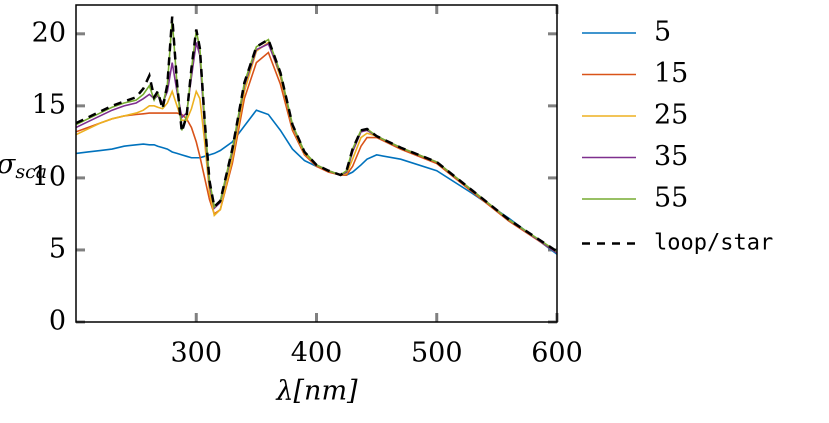  Describe the element at coordinates (437, 353) in the screenshot. I see `x-tick-label: 500` at that location.